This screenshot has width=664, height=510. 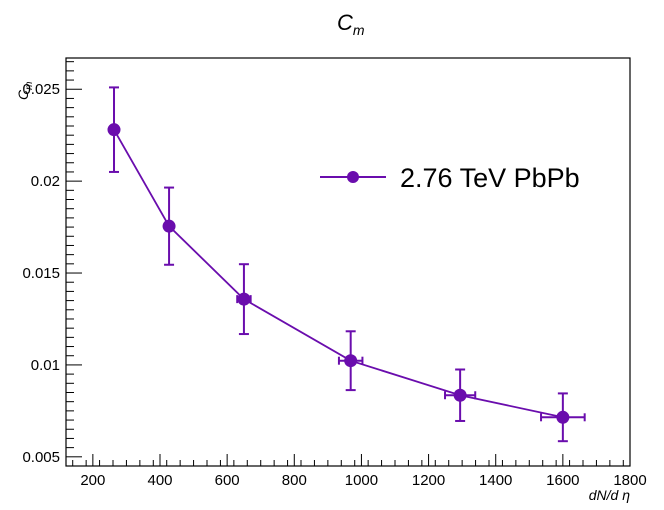 I want to click on x-tick-label: 1400, so click(x=495, y=480).